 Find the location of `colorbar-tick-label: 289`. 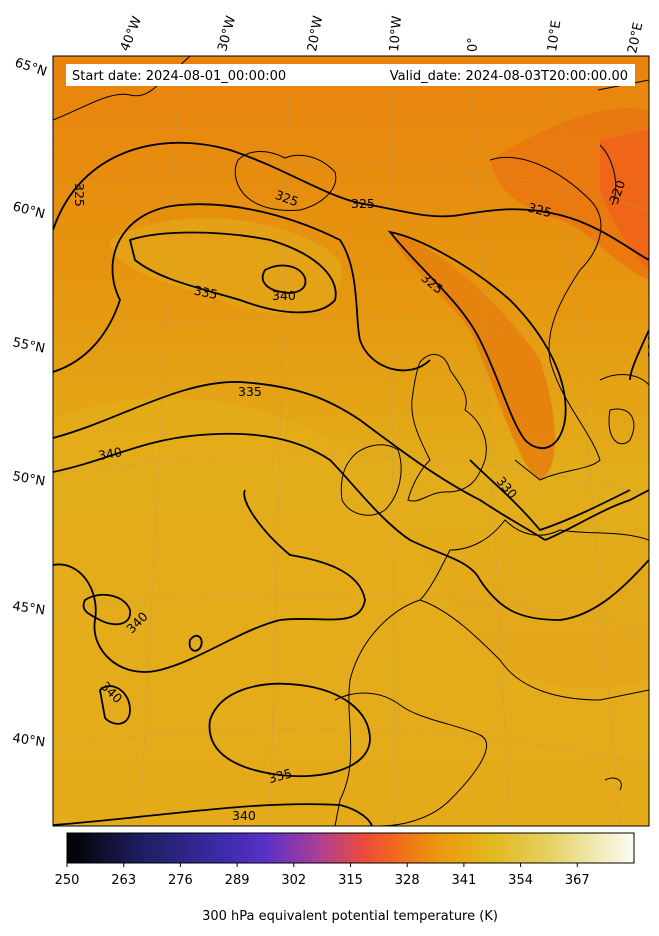

colorbar-tick-label: 289 is located at coordinates (237, 880).